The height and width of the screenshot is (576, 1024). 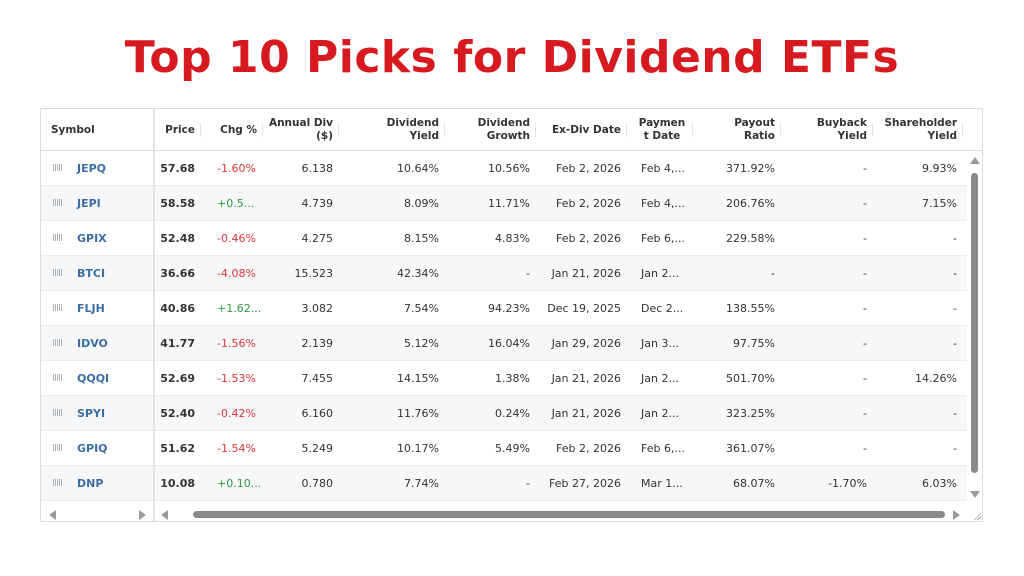 What do you see at coordinates (177, 308) in the screenshot?
I see `cell-price: 40.86` at bounding box center [177, 308].